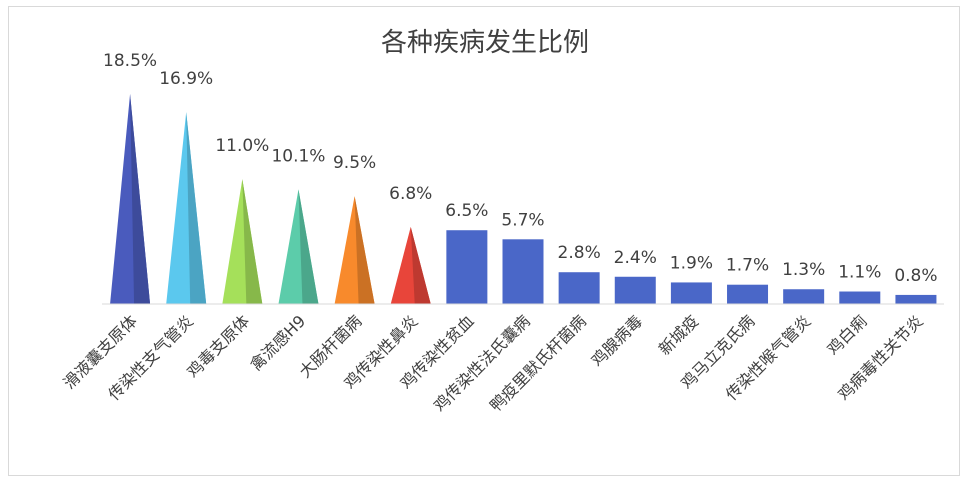  Describe the element at coordinates (410, 194) in the screenshot. I see `data-label: 6.8%` at that location.